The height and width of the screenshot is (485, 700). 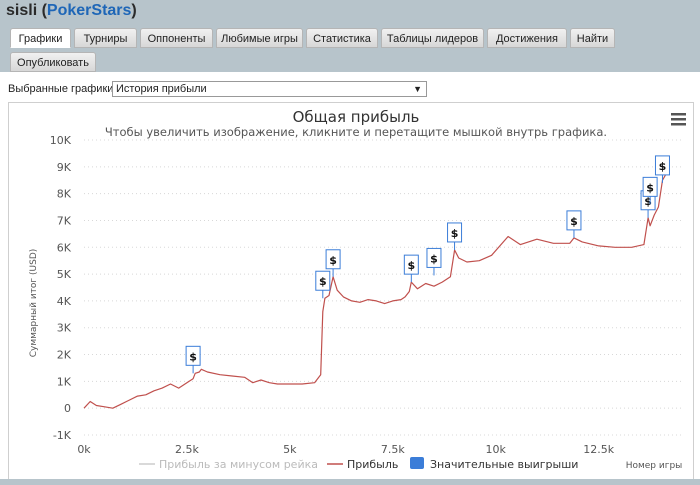 I want to click on y-tick-label: 8K, so click(x=64, y=194).